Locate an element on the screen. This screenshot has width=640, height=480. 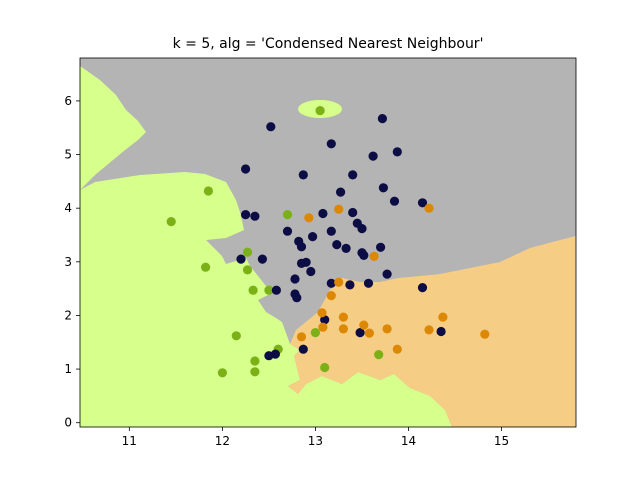
x-tick-label: 15 is located at coordinates (501, 441).